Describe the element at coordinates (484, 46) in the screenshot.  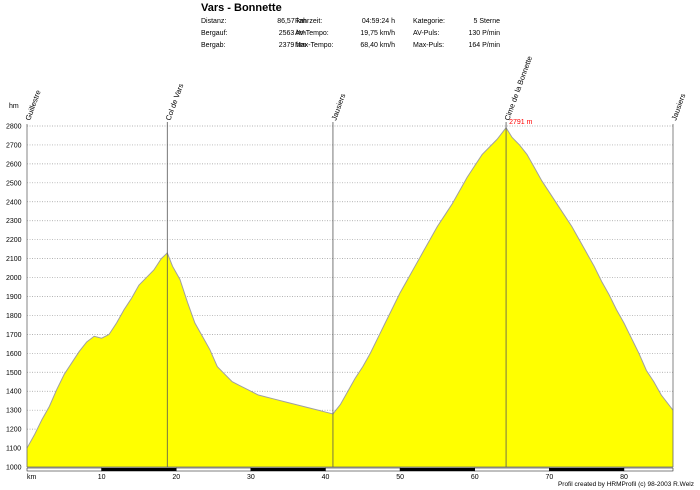
I see `stat-value: 164 P/min` at that location.